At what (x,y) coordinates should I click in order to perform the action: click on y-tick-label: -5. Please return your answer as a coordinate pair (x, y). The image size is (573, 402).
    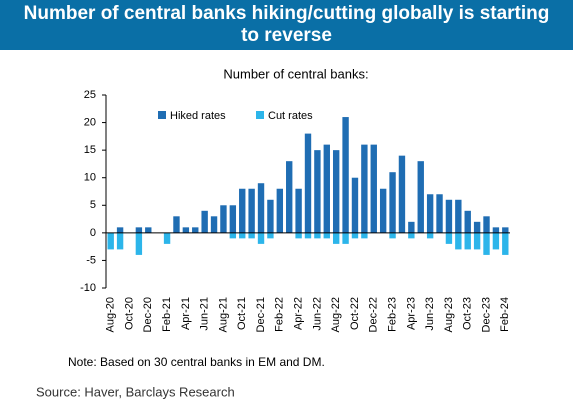
    Looking at the image, I should click on (91, 260).